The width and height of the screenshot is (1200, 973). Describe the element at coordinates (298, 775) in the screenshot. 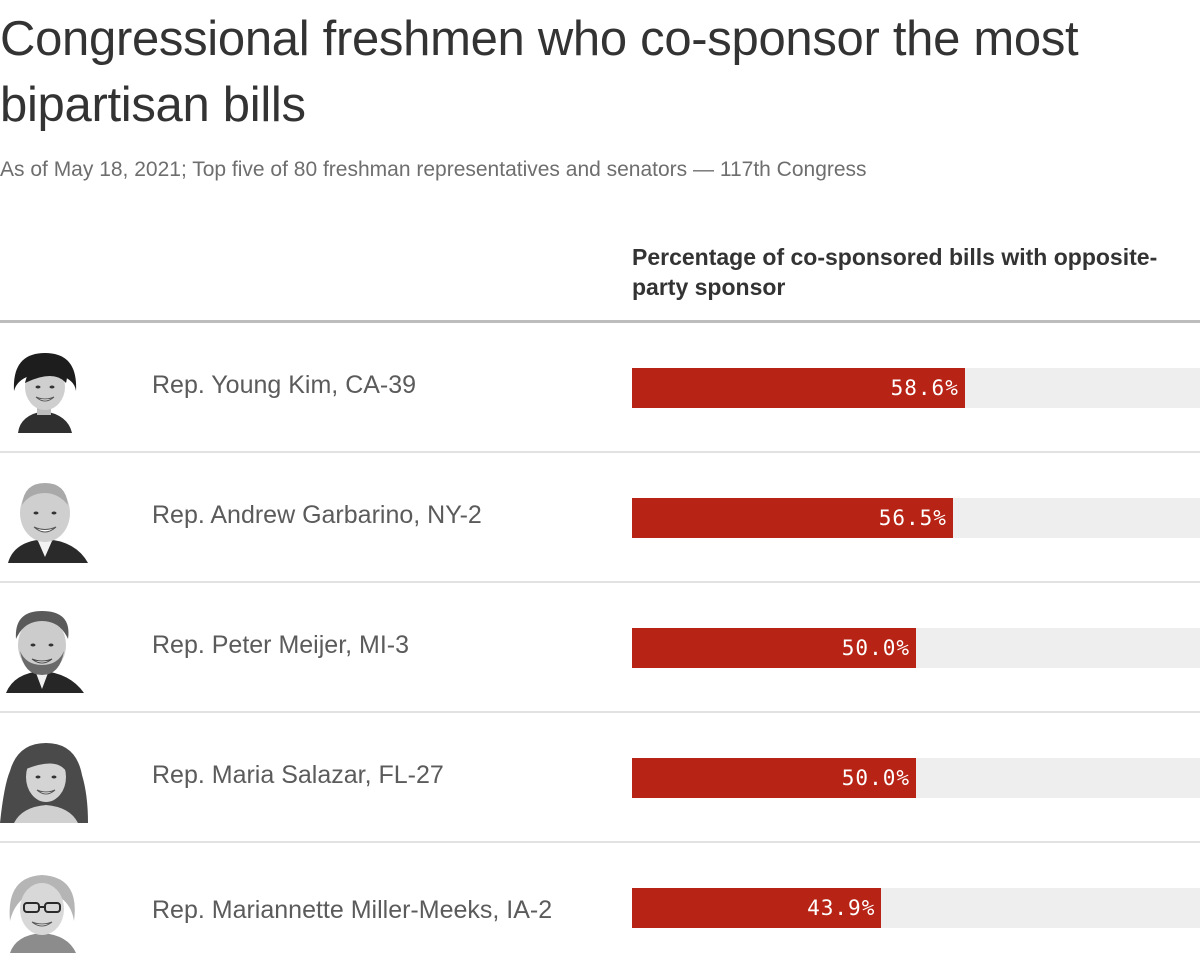

I see `row-name: Rep. Maria Salazar, FL-27` at that location.